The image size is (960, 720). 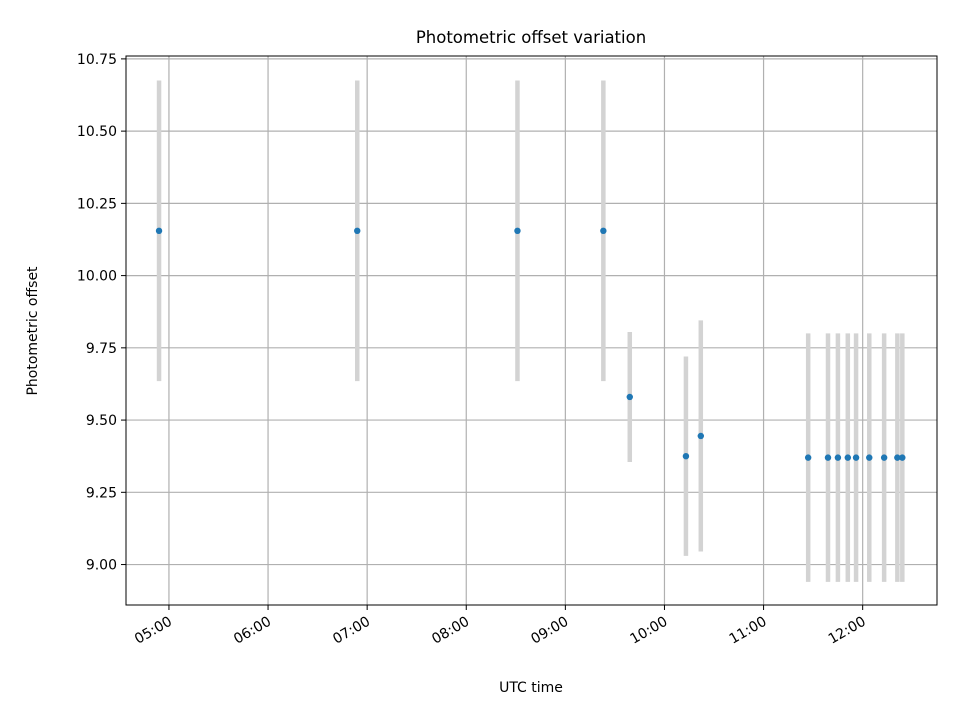 What do you see at coordinates (97, 132) in the screenshot?
I see `y-tick-label: 10.50` at bounding box center [97, 132].